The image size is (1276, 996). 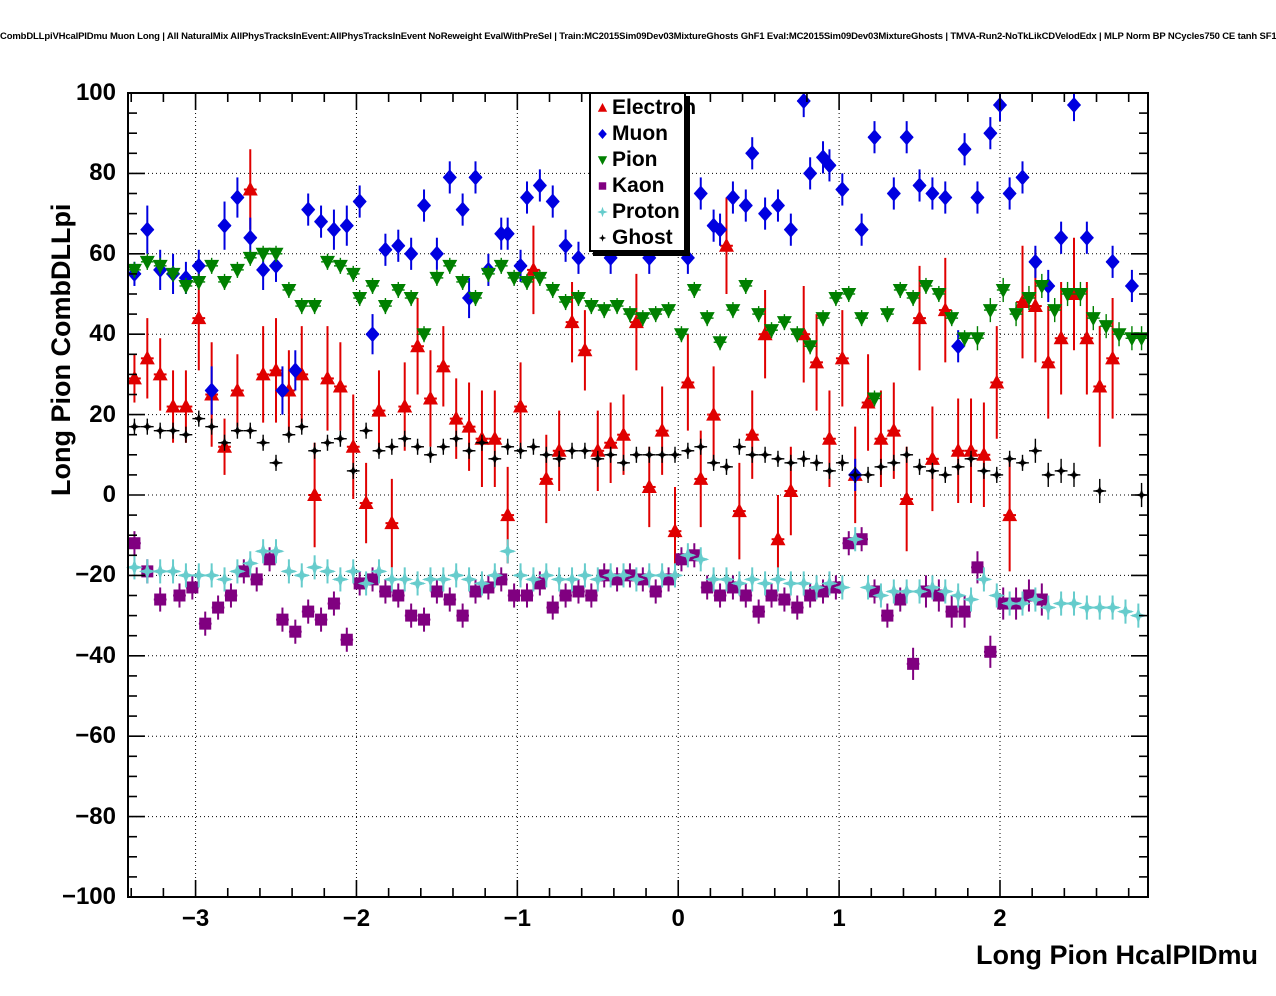 What do you see at coordinates (643, 108) in the screenshot?
I see `legend-entry-electron: Electron` at bounding box center [643, 108].